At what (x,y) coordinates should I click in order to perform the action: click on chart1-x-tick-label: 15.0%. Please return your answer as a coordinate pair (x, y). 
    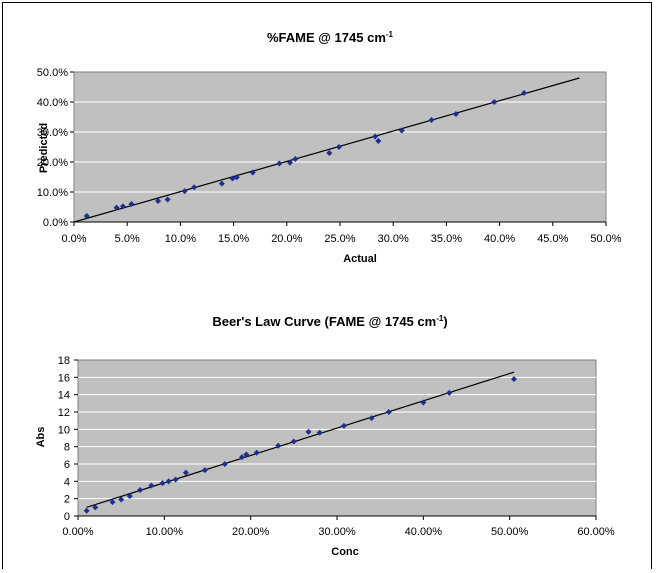
    Looking at the image, I should click on (233, 239).